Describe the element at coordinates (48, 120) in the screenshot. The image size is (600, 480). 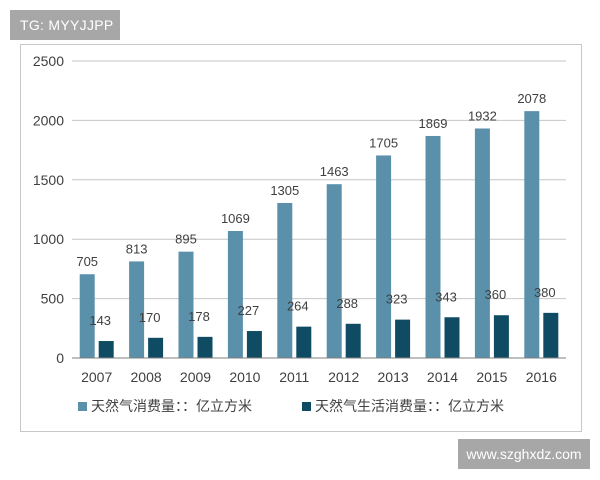
I see `y-tick-label: 2000` at that location.